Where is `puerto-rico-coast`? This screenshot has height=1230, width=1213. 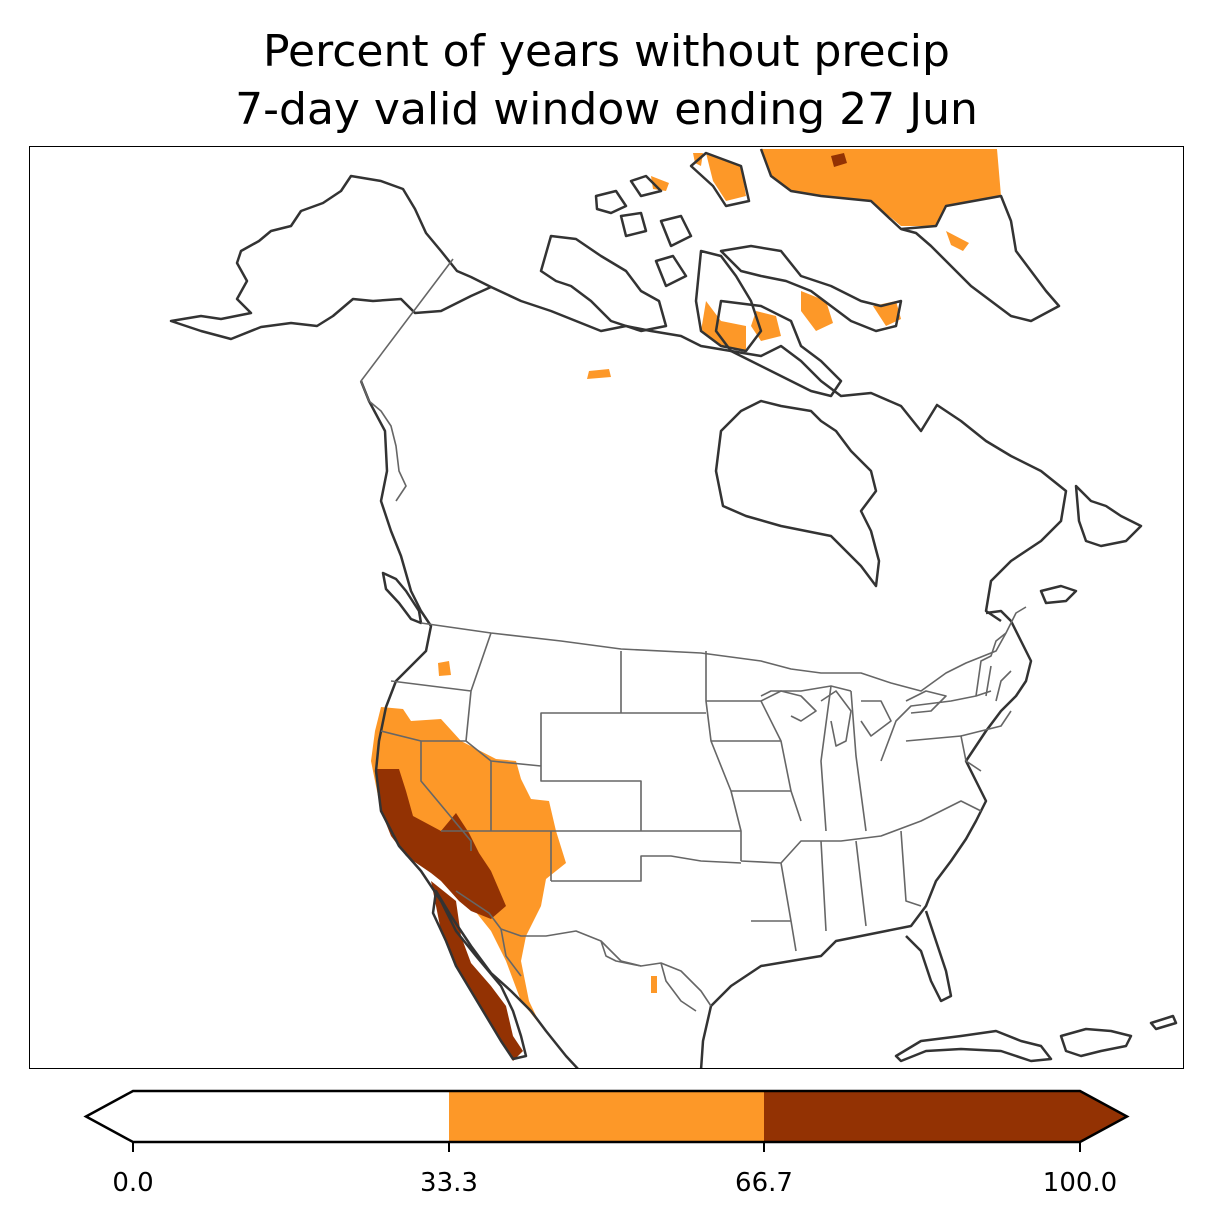 puerto-rico-coast is located at coordinates (1163, 1022).